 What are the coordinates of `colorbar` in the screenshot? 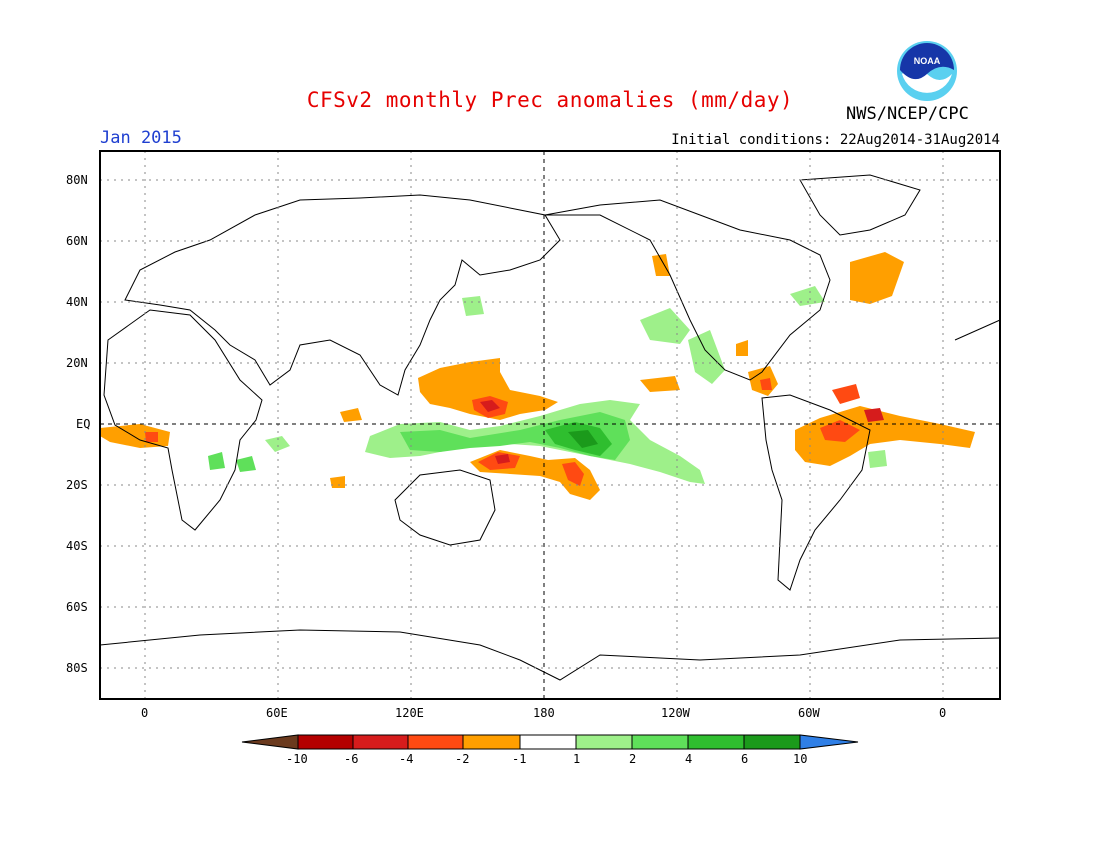 It's located at (550, 742).